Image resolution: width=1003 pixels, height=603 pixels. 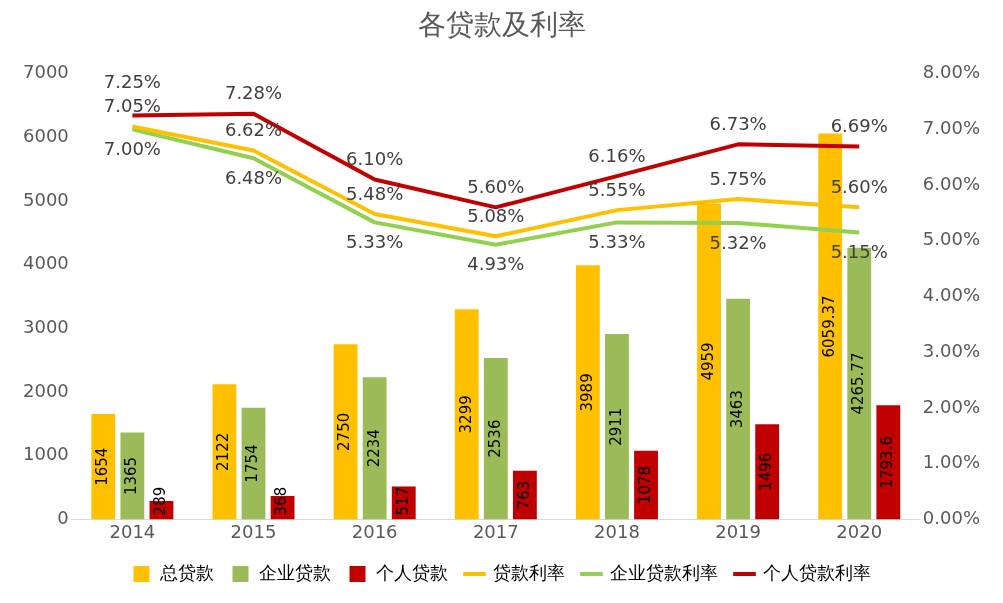 I want to click on data-label: 6059.37, so click(x=829, y=326).